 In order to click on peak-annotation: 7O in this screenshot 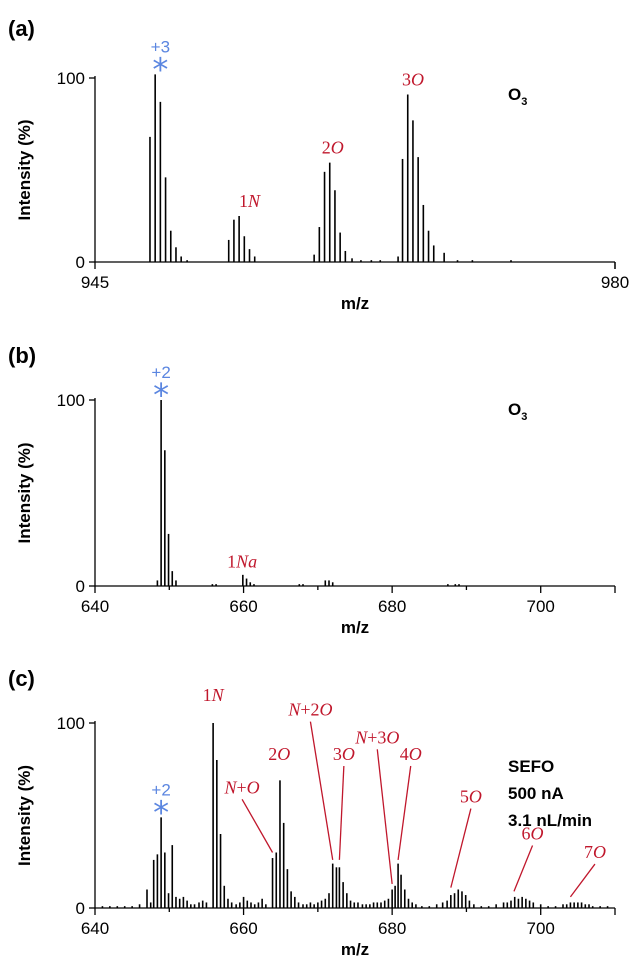, I will do `click(595, 852)`.